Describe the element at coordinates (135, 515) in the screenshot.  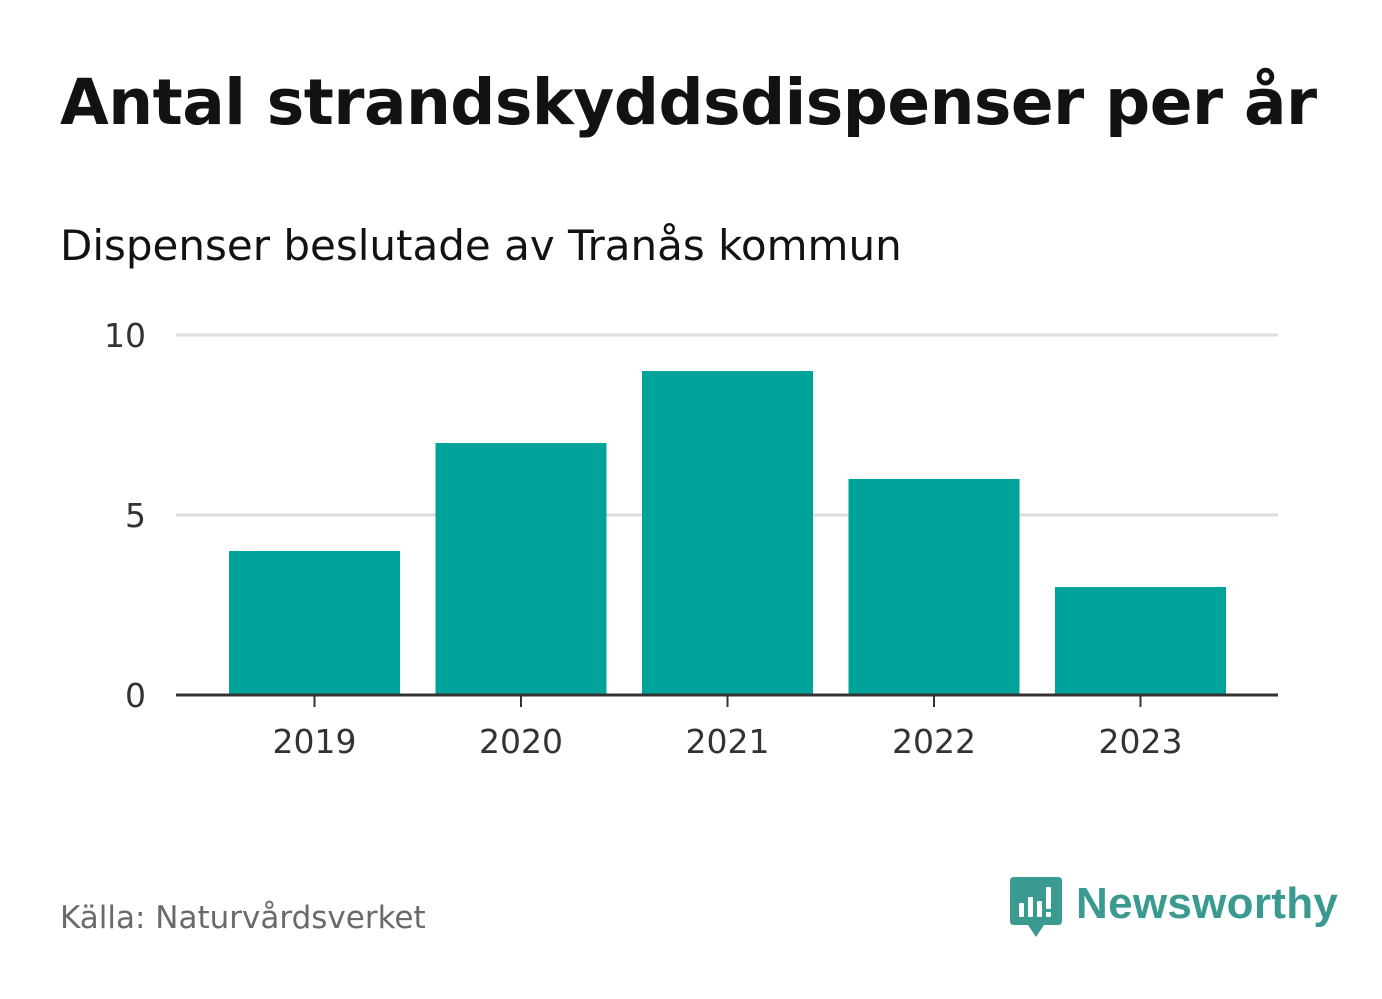
I see `y-tick-label: 5` at that location.